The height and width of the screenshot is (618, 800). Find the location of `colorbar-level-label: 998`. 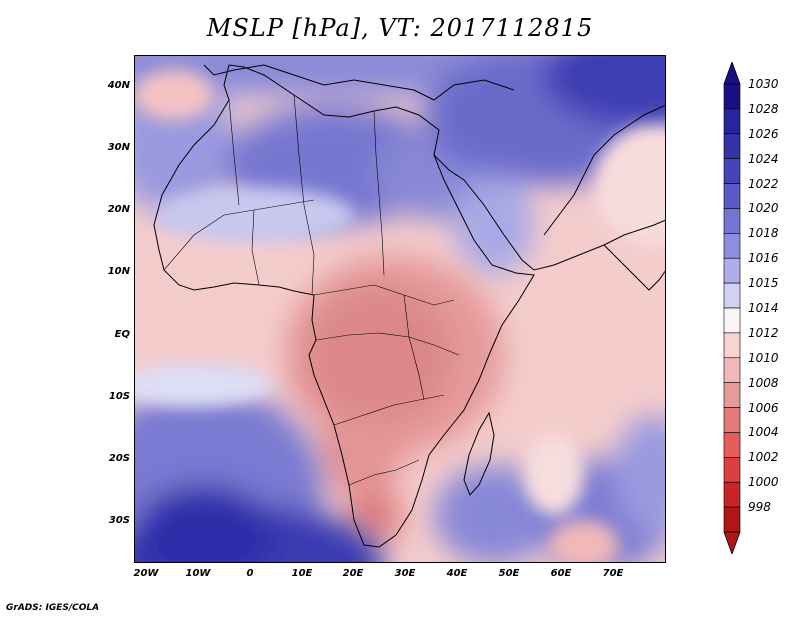

colorbar-level-label: 998 is located at coordinates (759, 507).